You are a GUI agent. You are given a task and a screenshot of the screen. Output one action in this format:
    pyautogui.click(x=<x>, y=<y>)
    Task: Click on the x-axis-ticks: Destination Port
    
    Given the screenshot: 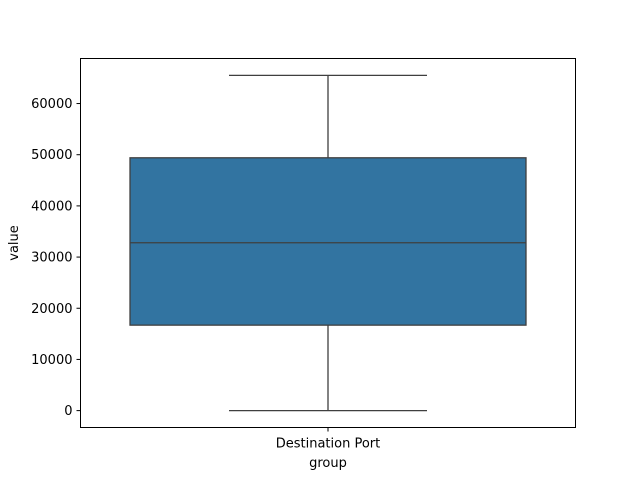 What is the action you would take?
    pyautogui.click(x=328, y=439)
    